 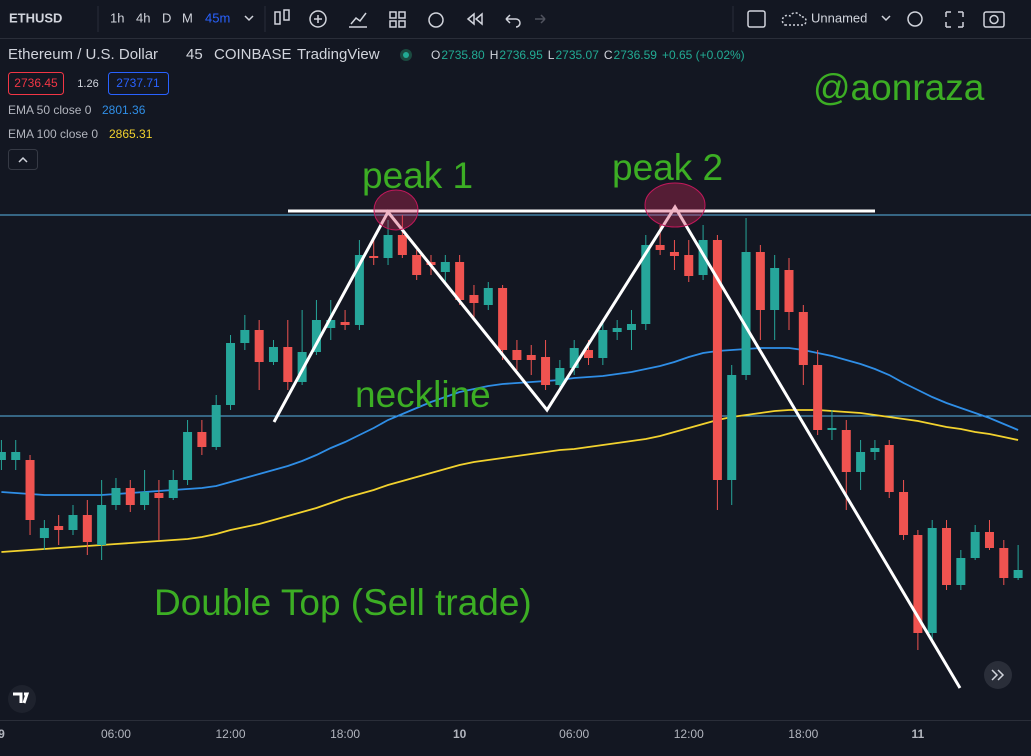 What do you see at coordinates (460, 734) in the screenshot?
I see `x-tick-label: 10` at bounding box center [460, 734].